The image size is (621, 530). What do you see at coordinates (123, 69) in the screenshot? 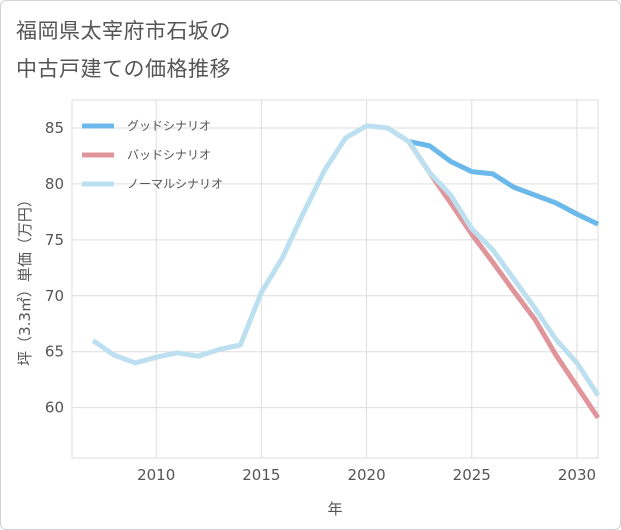
I see `chart-title-line2: 中古戸建ての価格推移` at bounding box center [123, 69].